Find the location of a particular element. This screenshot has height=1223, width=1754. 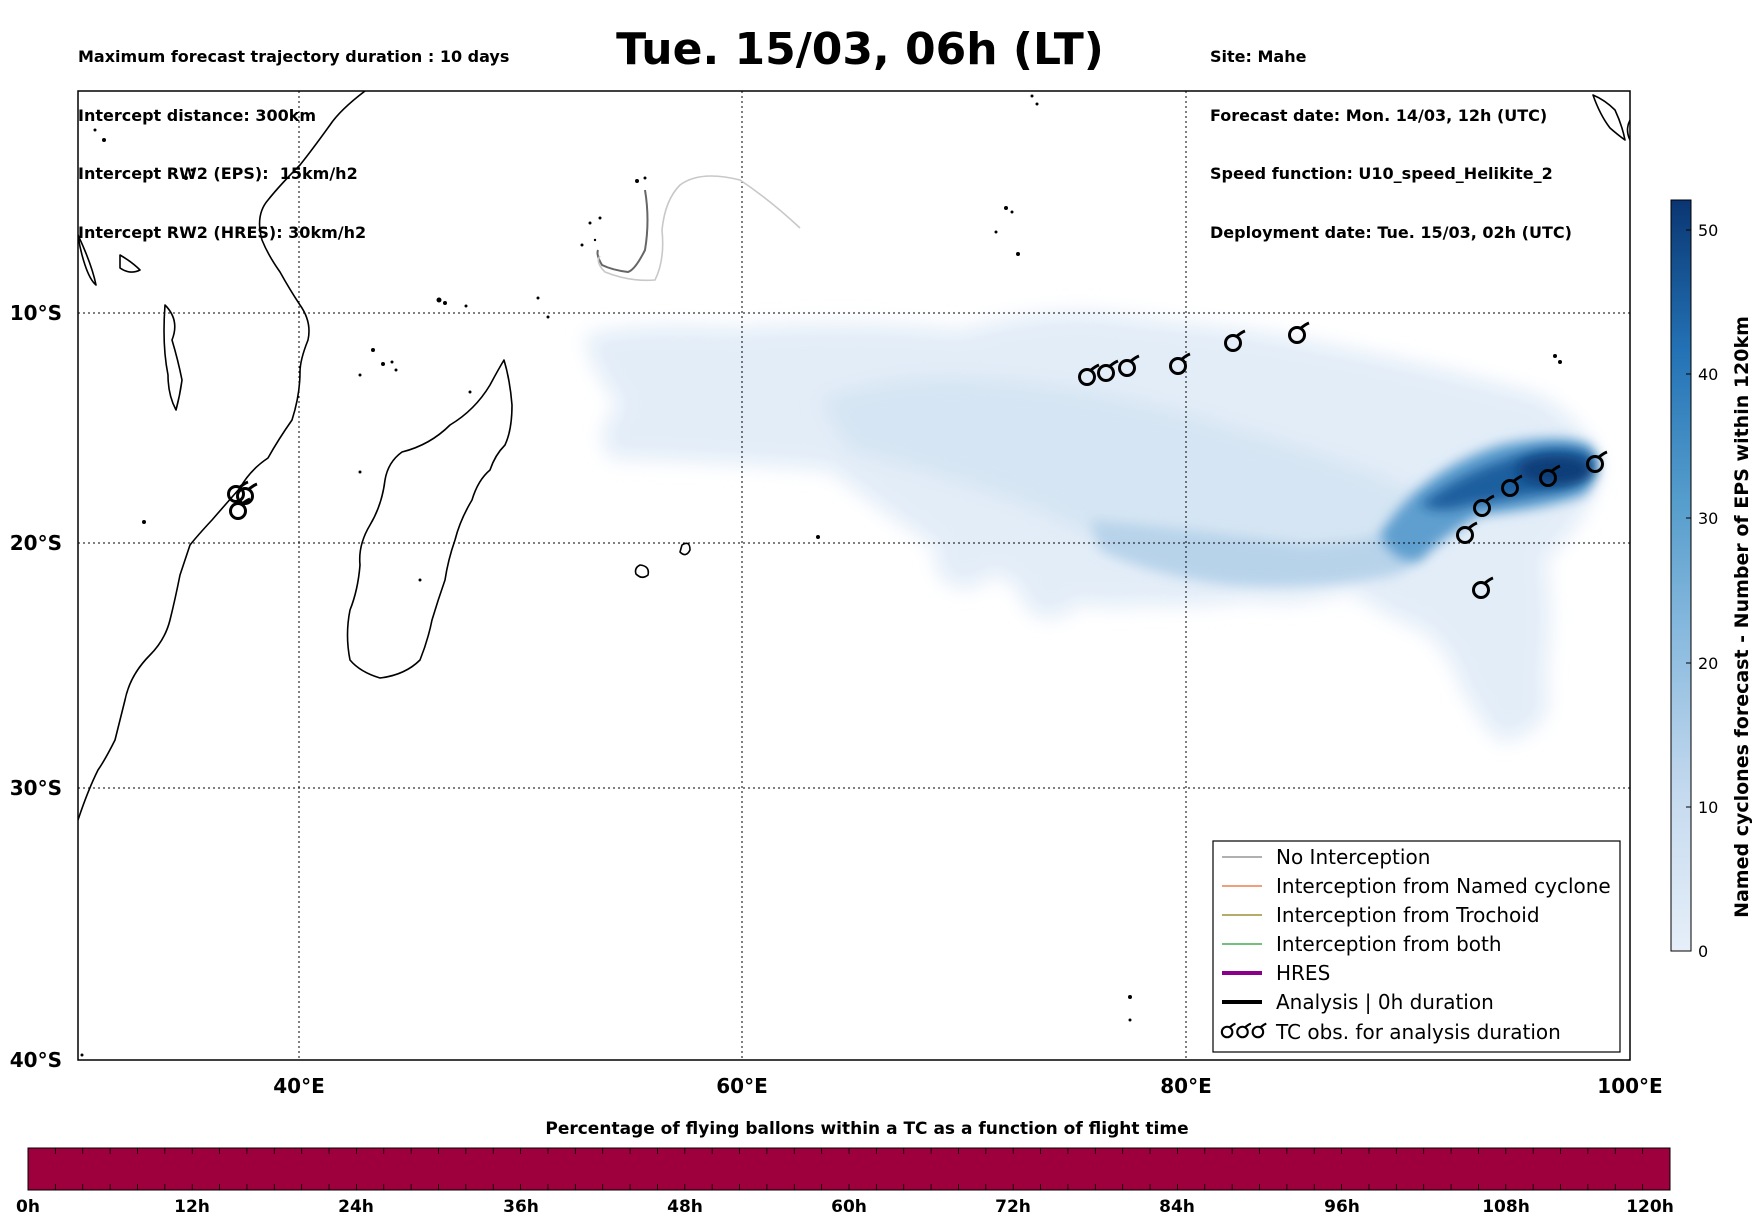

colorbar-gradient is located at coordinates (1681, 575).